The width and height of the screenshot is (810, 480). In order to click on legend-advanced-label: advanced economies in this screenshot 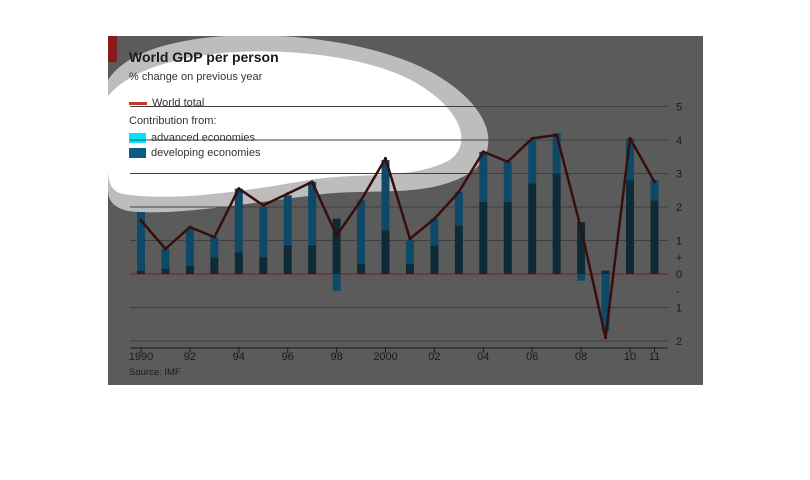, I will do `click(203, 138)`.